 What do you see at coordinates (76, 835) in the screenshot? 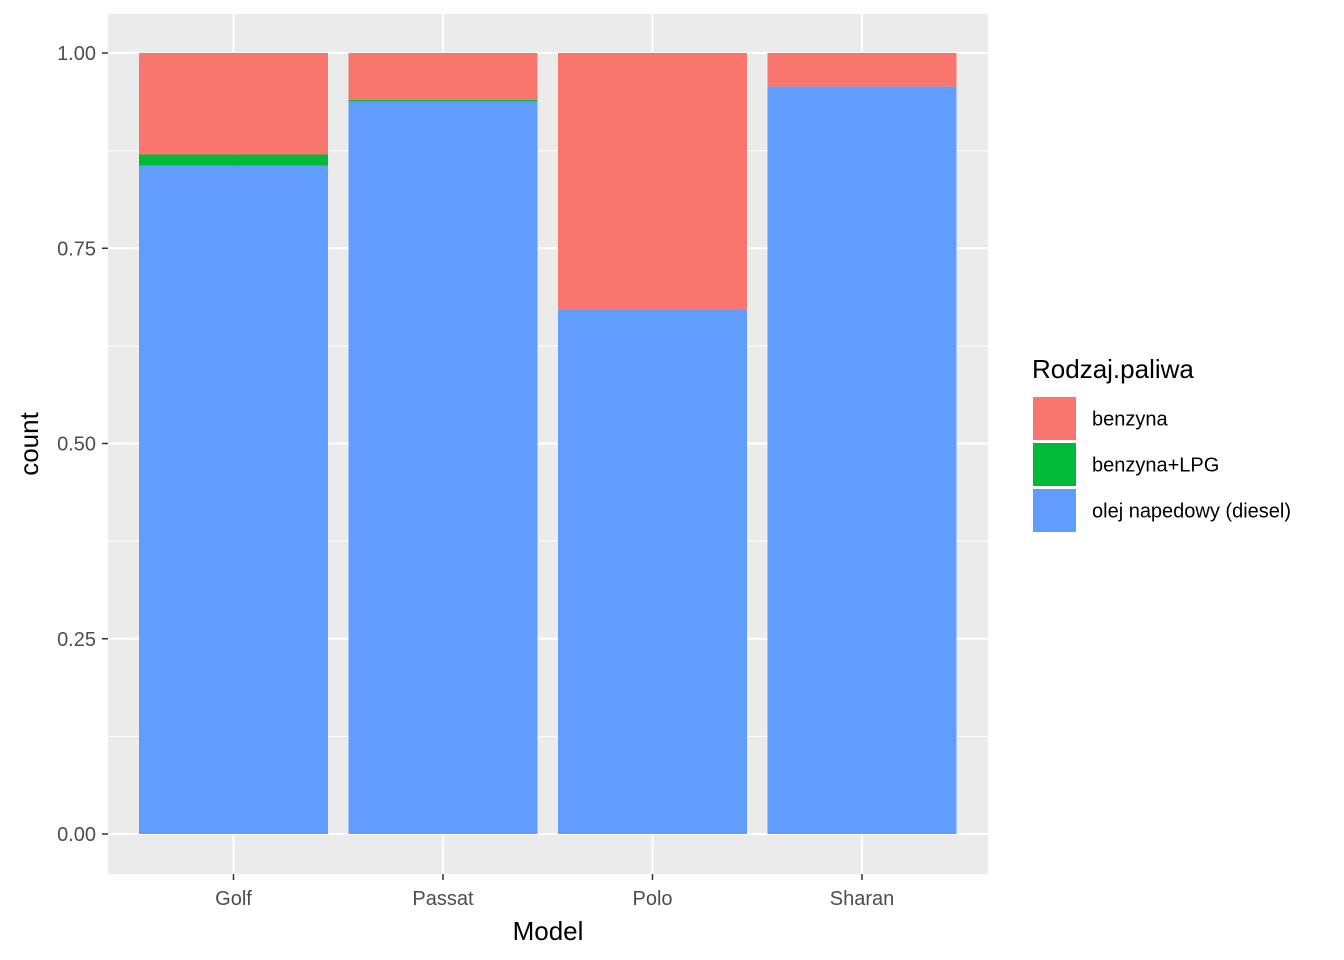
I see `y-tick-label: 0.00` at bounding box center [76, 835].